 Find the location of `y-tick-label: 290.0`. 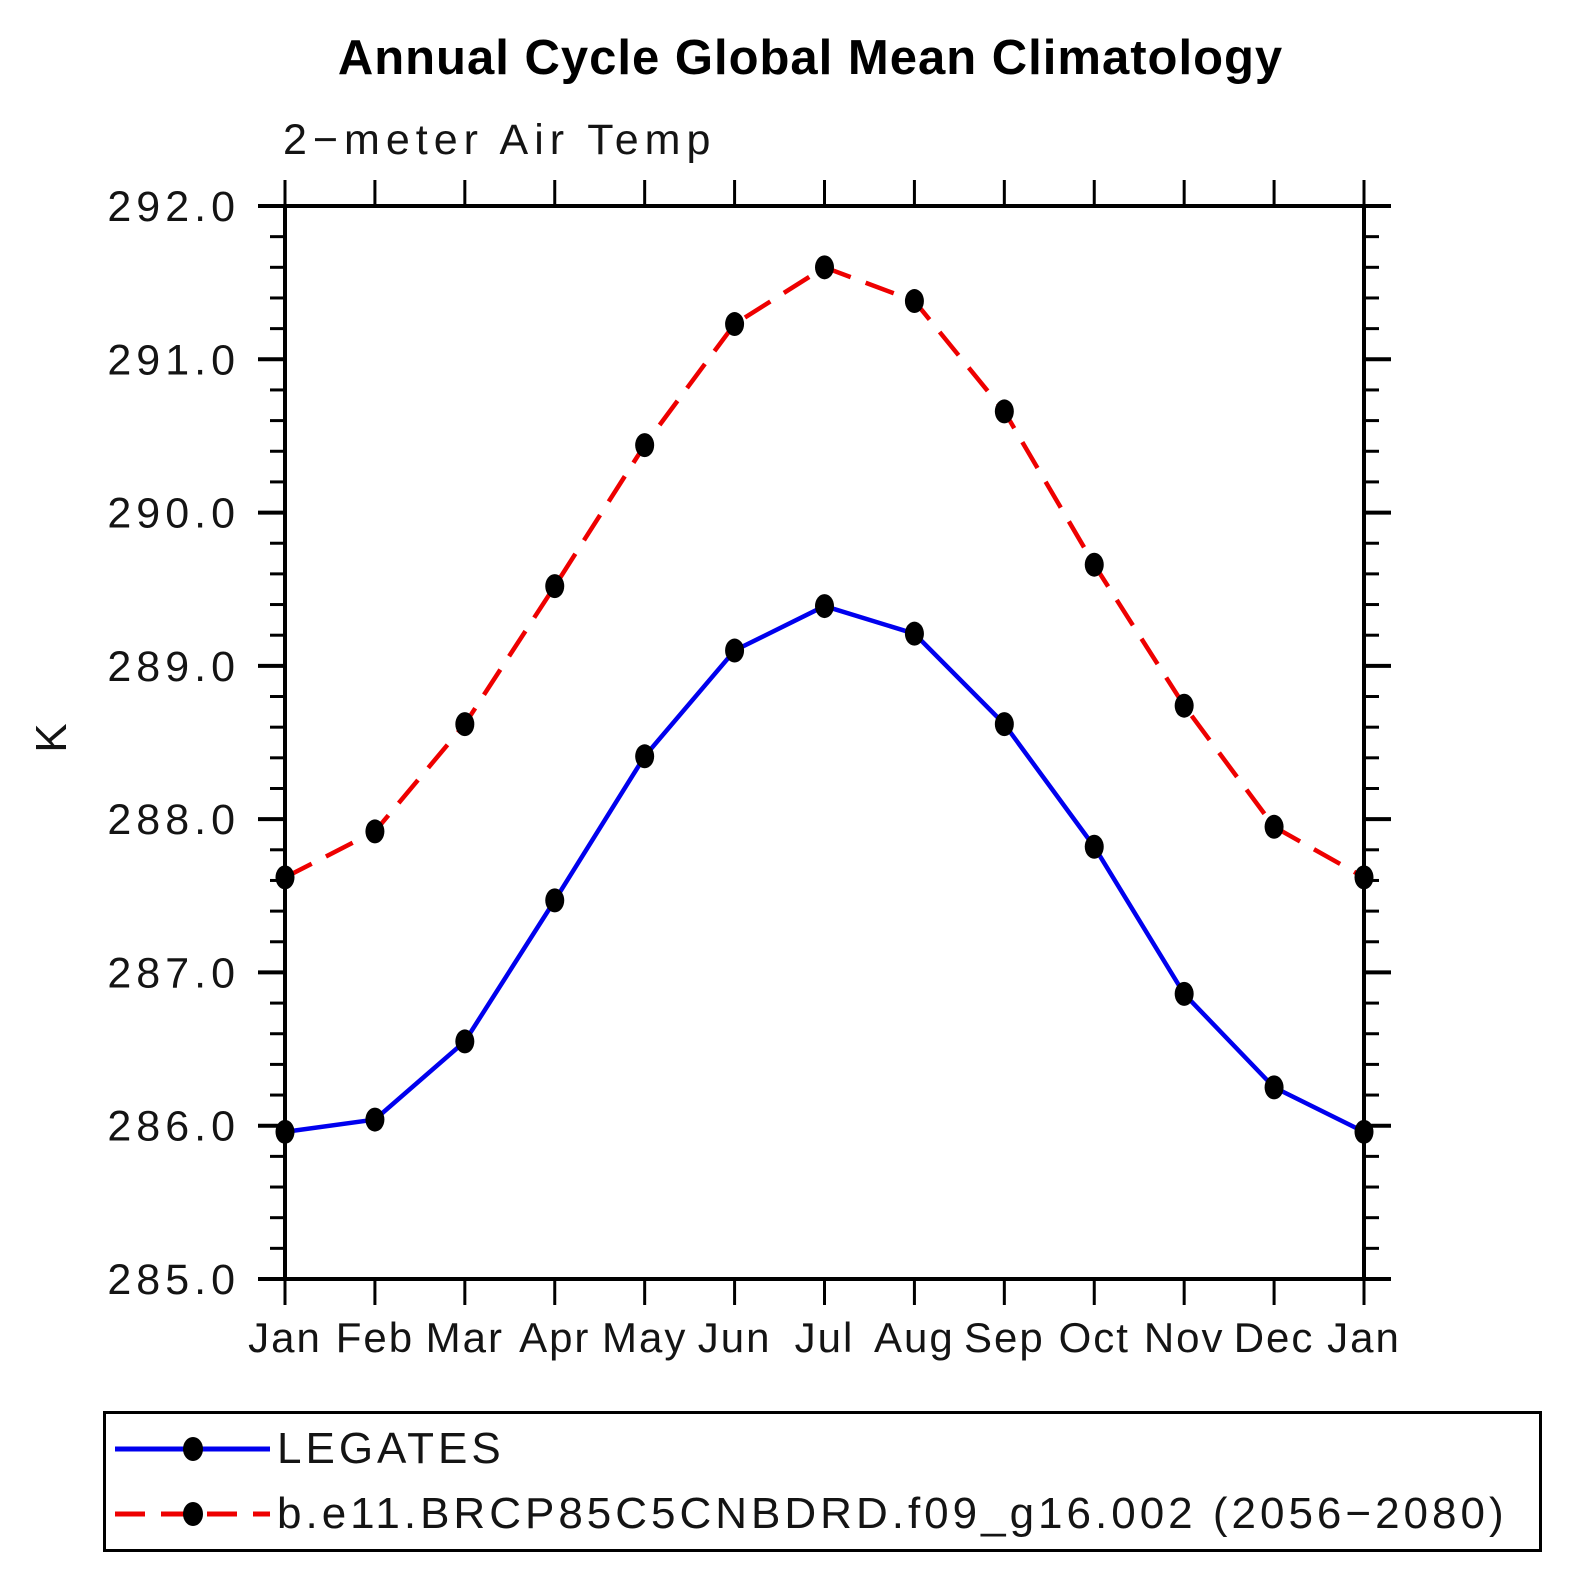

y-tick-label: 290.0 is located at coordinates (173, 514).